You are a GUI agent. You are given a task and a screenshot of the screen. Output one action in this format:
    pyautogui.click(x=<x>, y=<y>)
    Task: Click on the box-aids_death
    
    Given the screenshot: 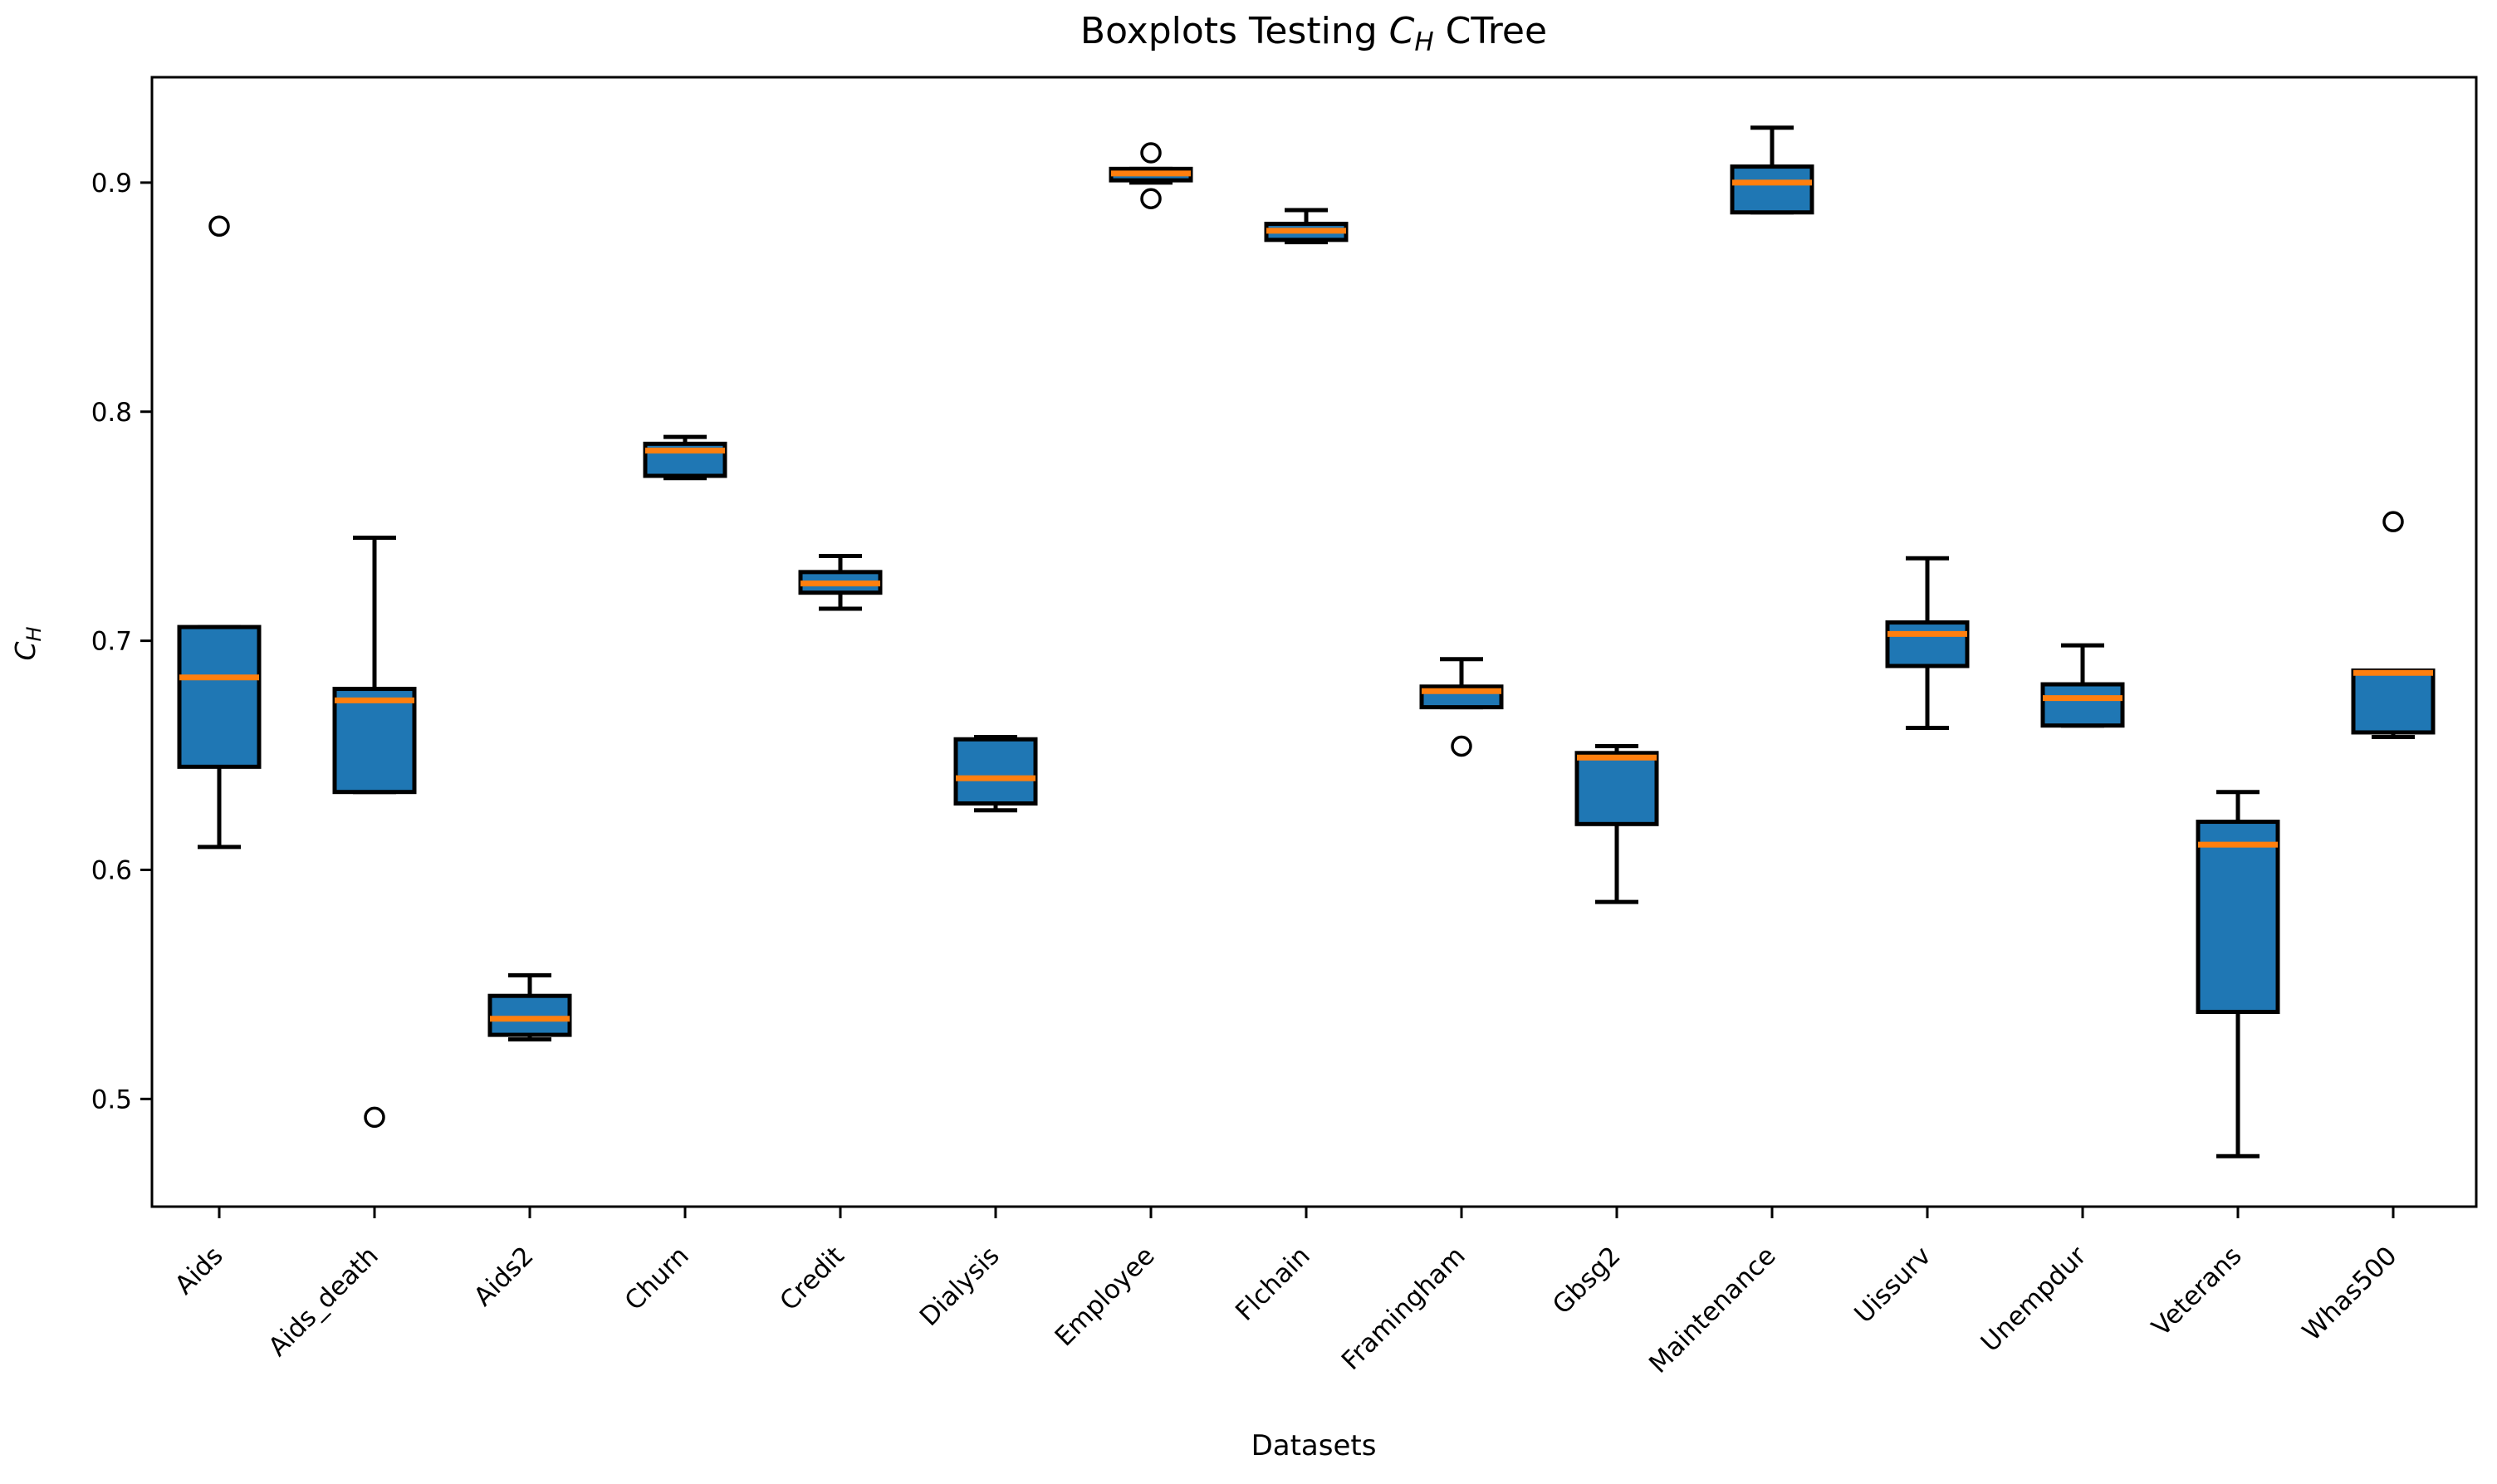 What is the action you would take?
    pyautogui.click(x=374, y=741)
    